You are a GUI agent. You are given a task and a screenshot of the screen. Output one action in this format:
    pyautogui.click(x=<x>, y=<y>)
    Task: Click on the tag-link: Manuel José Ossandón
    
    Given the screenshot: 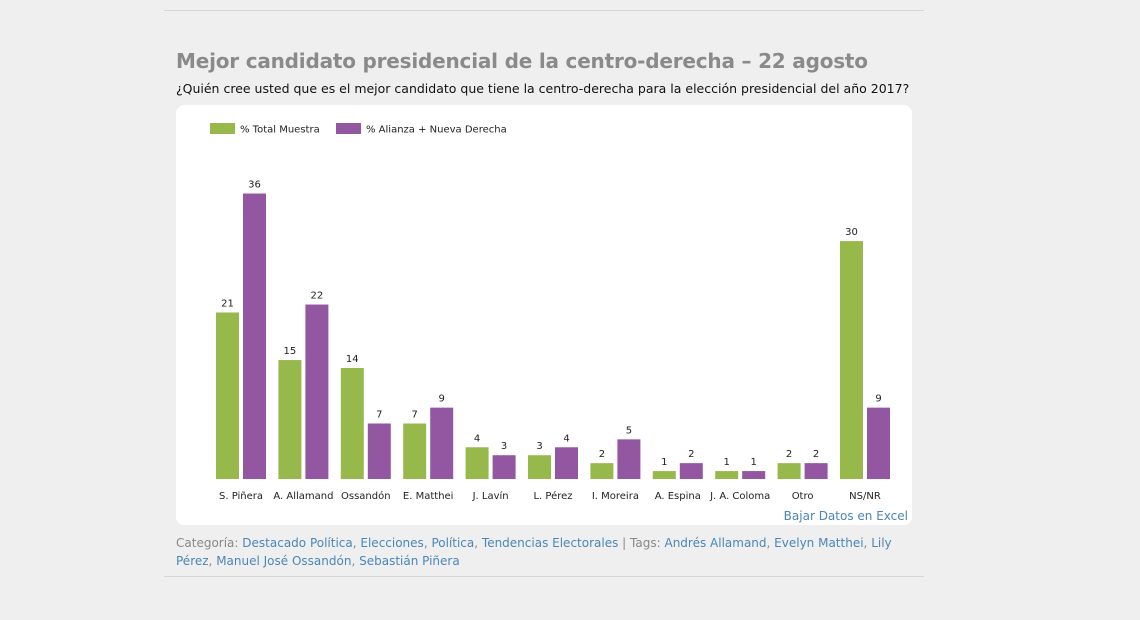 What is the action you would take?
    pyautogui.click(x=284, y=561)
    